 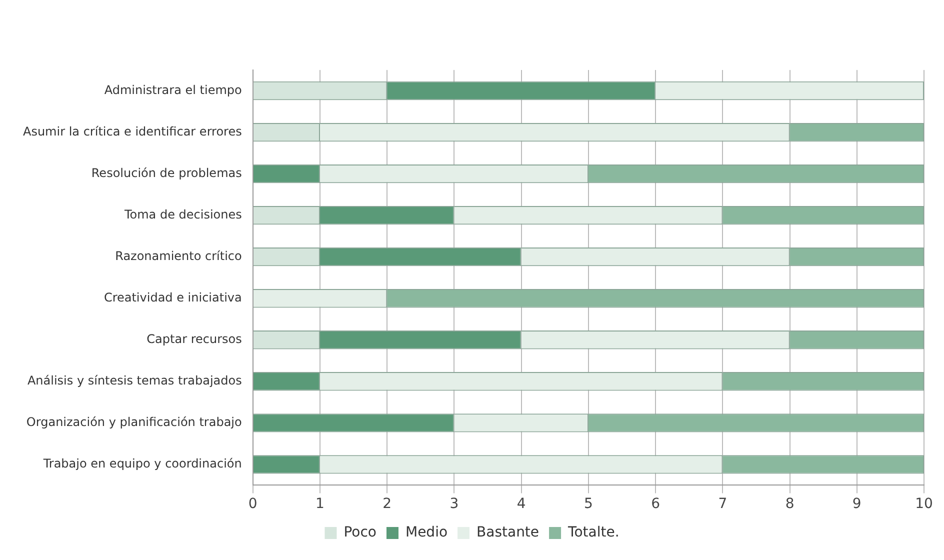 I want to click on x-tick-label: 1, so click(x=320, y=504).